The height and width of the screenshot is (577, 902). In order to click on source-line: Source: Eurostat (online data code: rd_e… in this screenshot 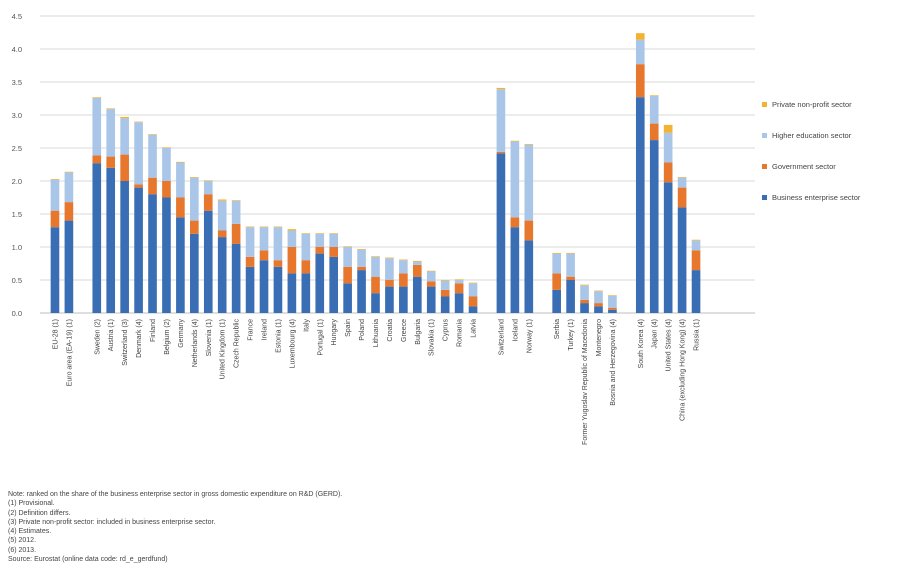, I will do `click(88, 560)`.